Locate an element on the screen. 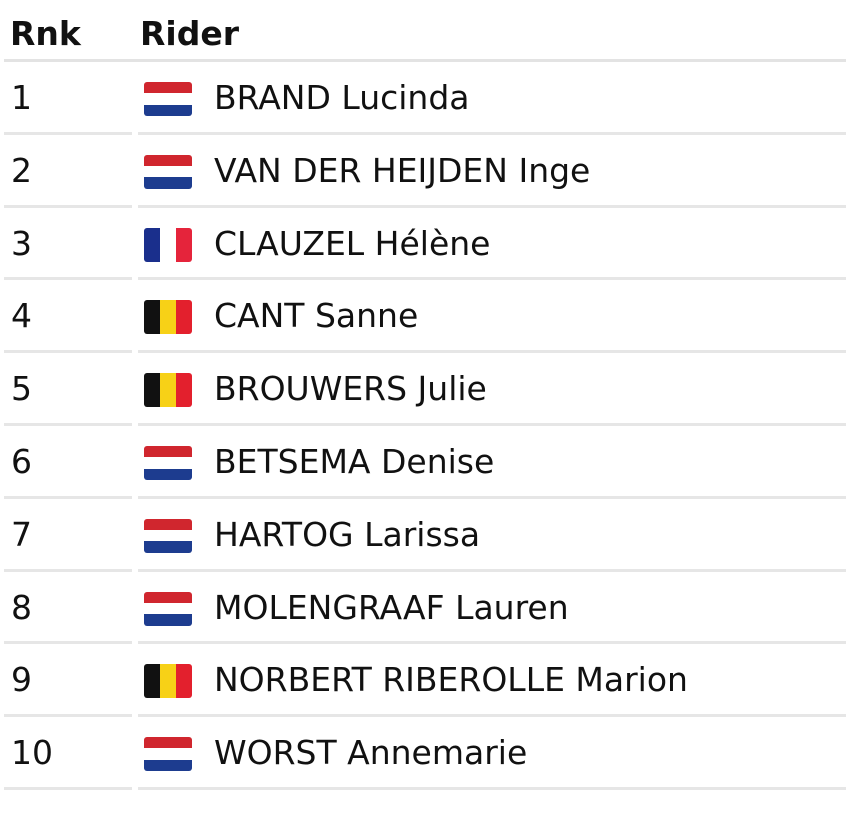  rank-value: 3 is located at coordinates (21, 243).